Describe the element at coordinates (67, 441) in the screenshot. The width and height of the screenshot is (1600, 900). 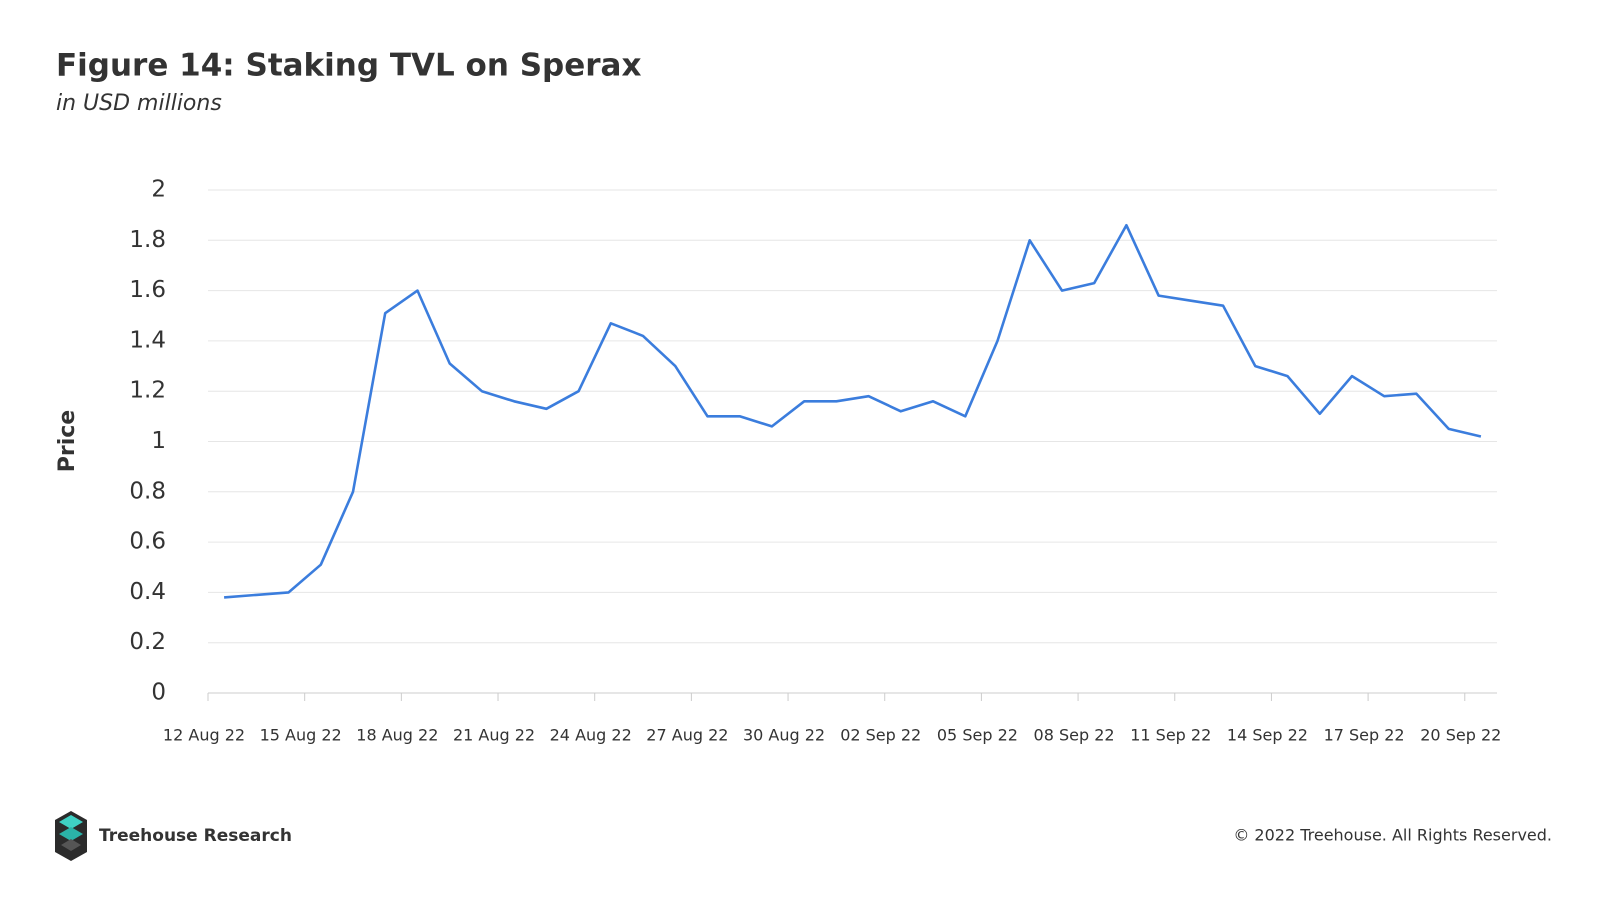
I see `y-axis-label: Price` at that location.